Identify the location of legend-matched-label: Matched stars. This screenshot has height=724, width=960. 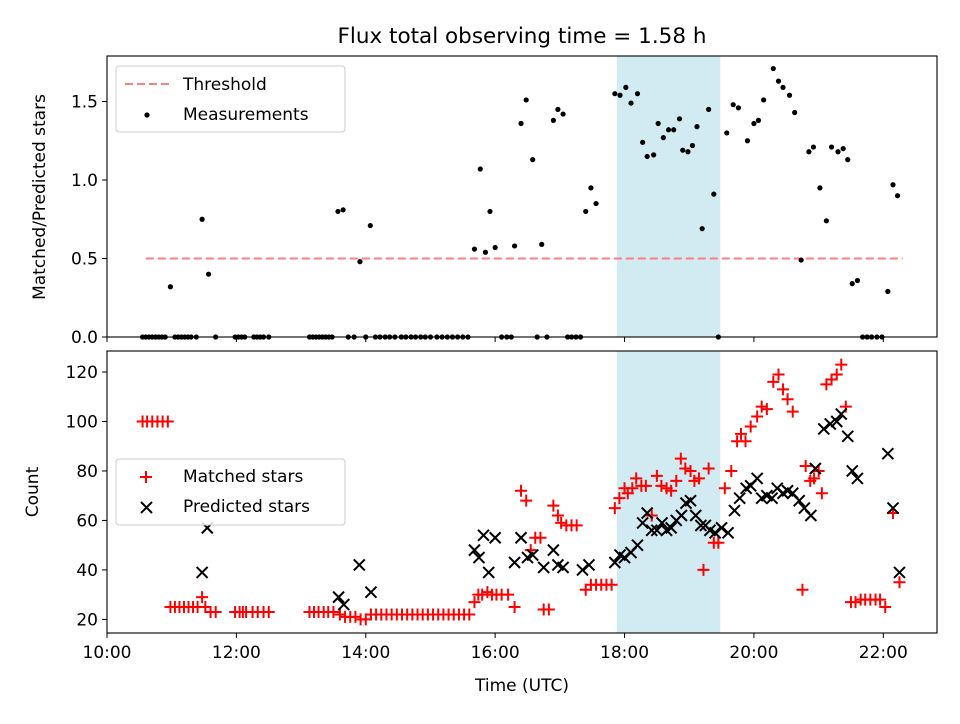
(243, 477).